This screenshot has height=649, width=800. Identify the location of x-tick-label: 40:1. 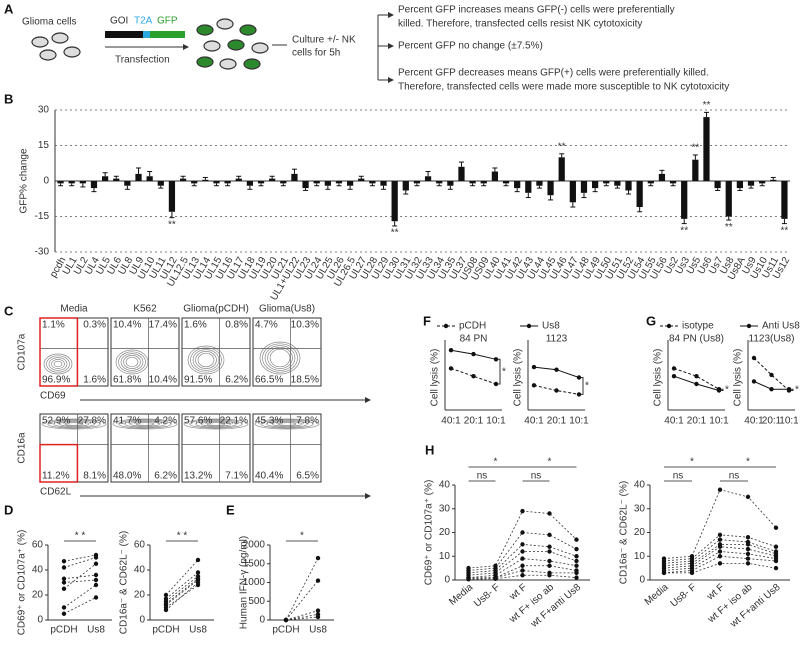
(674, 421).